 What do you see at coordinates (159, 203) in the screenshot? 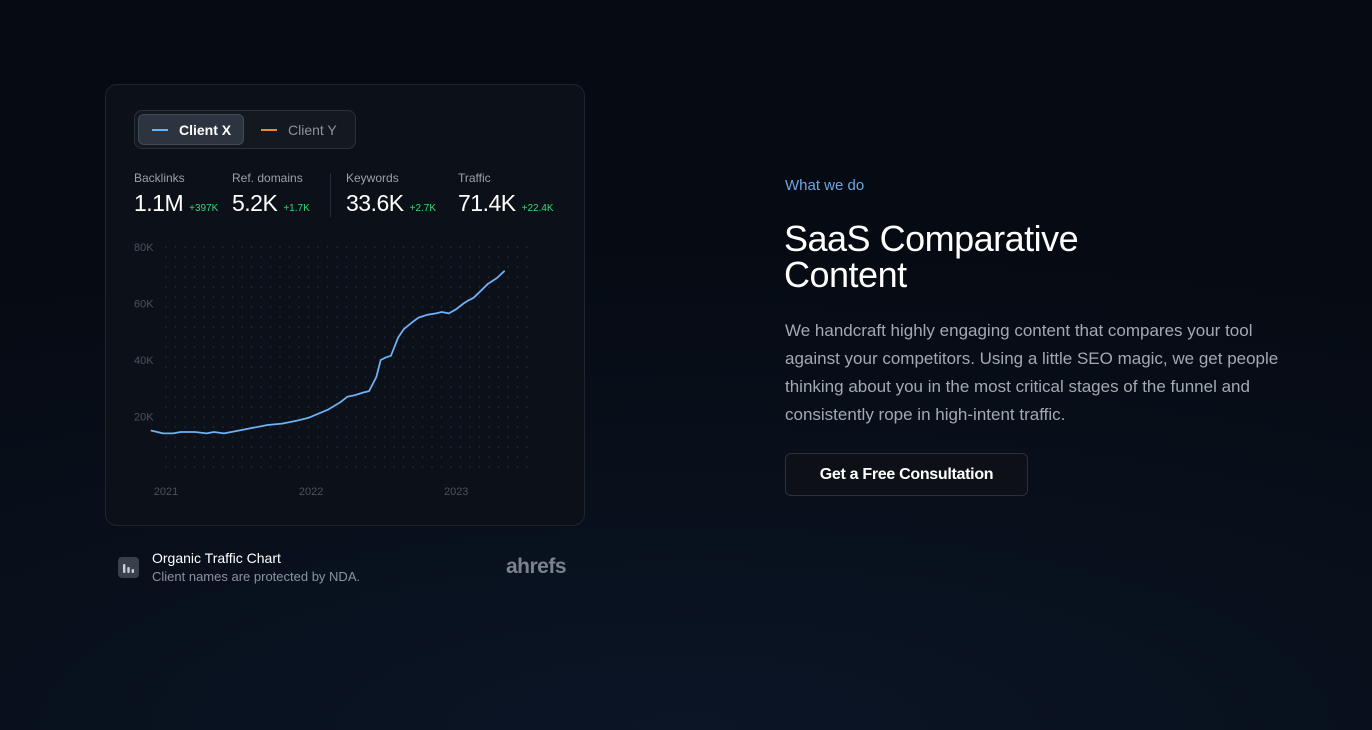
I see `metric-value: 1.1M` at bounding box center [159, 203].